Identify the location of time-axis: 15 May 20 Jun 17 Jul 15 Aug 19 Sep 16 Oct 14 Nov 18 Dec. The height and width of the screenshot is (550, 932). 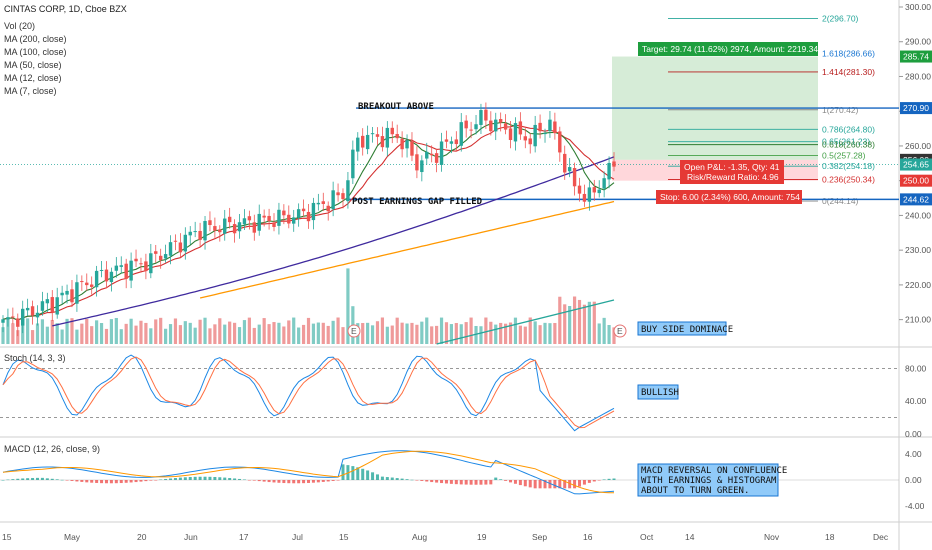
(445, 537).